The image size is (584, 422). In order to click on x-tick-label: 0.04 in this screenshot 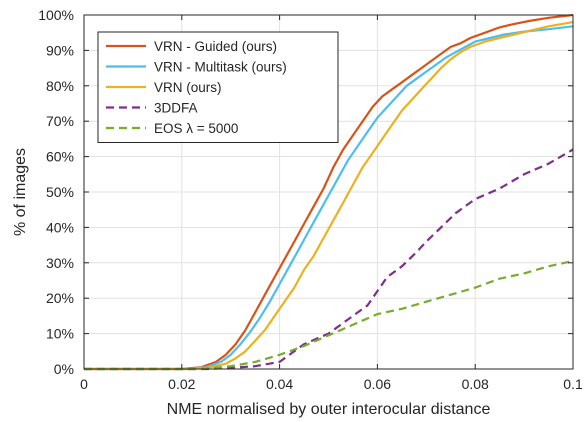, I will do `click(279, 384)`.